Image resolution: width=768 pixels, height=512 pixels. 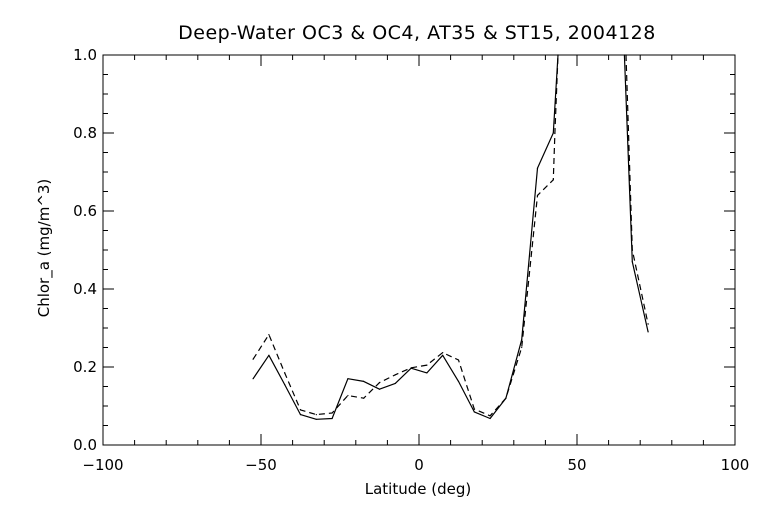 I want to click on series-line-solid, so click(x=636, y=193).